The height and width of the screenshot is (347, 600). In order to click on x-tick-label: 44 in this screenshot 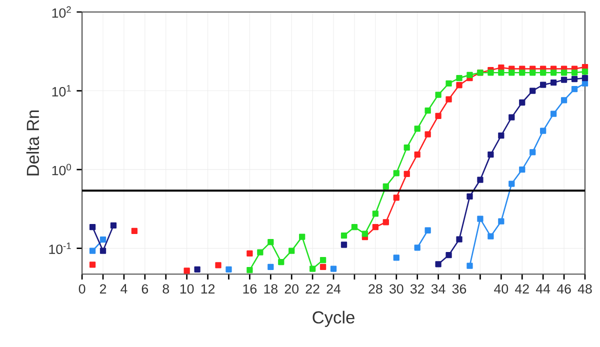, I will do `click(543, 289)`.